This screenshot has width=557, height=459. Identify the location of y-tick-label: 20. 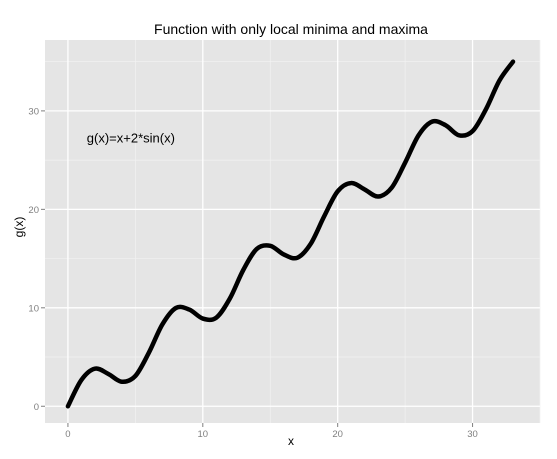
(33, 210).